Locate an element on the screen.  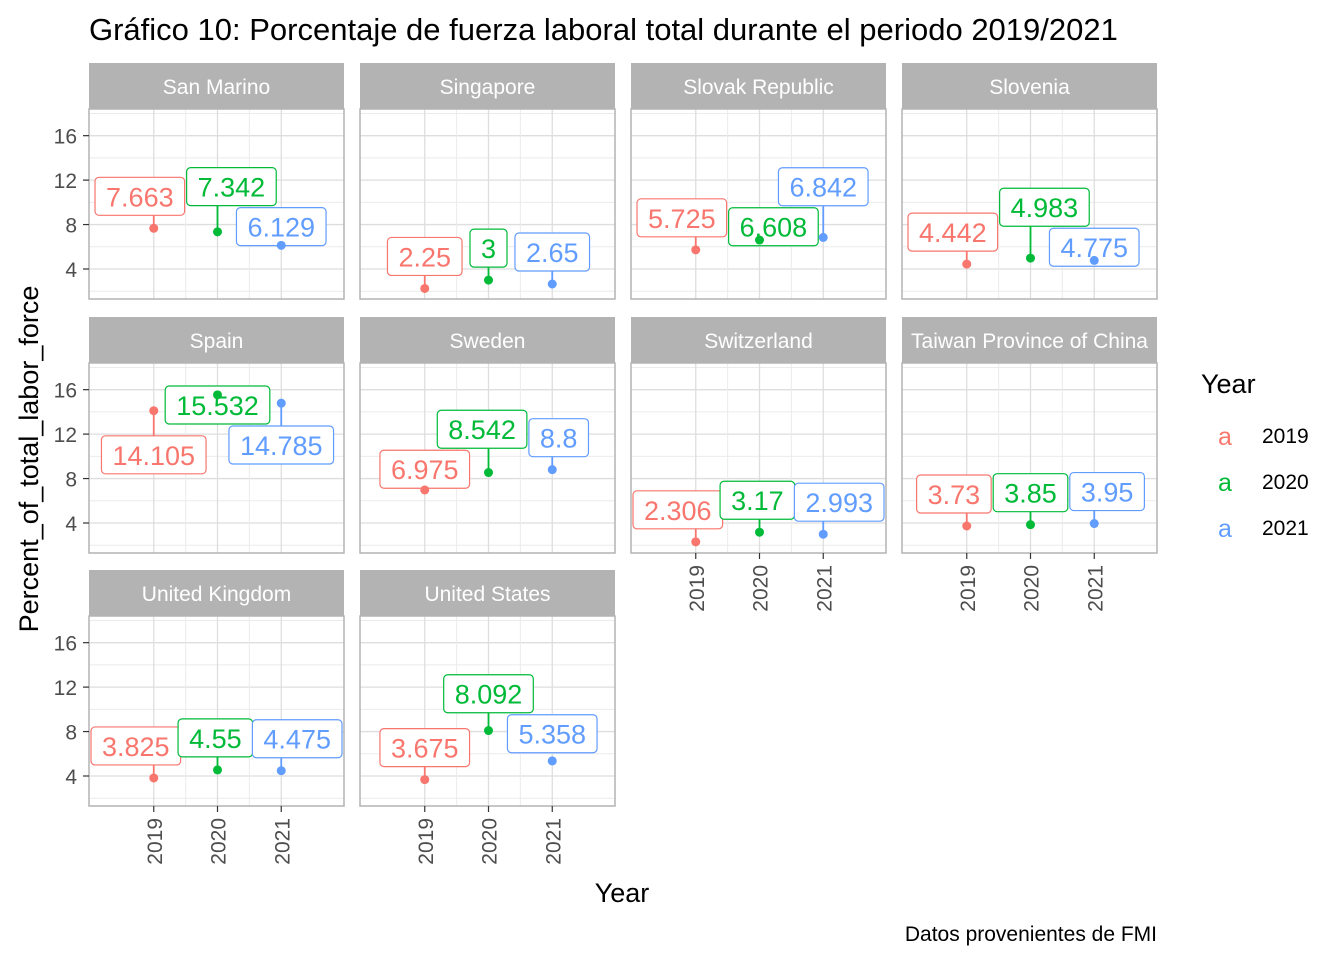
facet-strip-label: Slovenia is located at coordinates (1029, 87).